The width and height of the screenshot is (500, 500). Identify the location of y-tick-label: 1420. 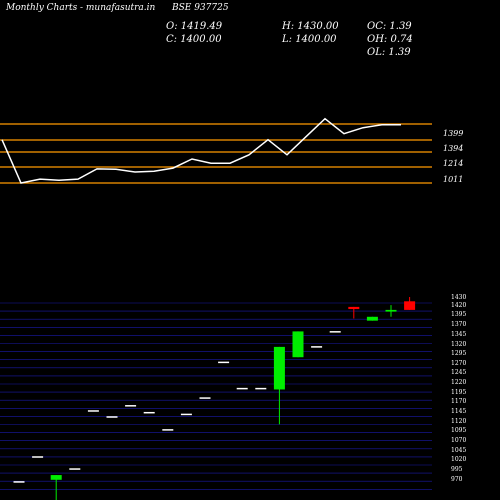
(458, 305).